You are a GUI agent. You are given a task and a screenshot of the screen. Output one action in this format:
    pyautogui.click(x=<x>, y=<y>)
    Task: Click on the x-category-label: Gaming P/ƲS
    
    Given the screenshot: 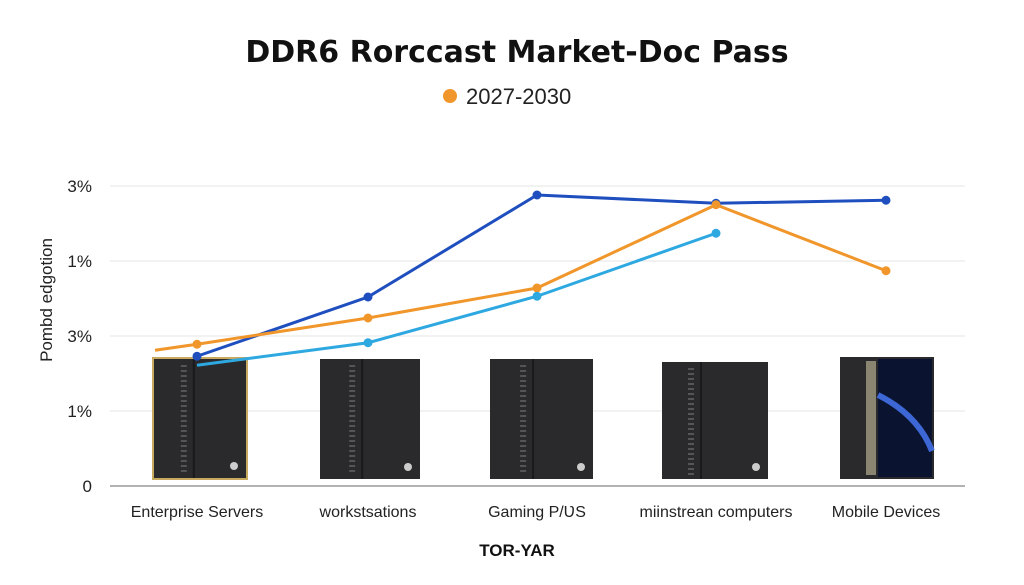 What is the action you would take?
    pyautogui.click(x=537, y=512)
    